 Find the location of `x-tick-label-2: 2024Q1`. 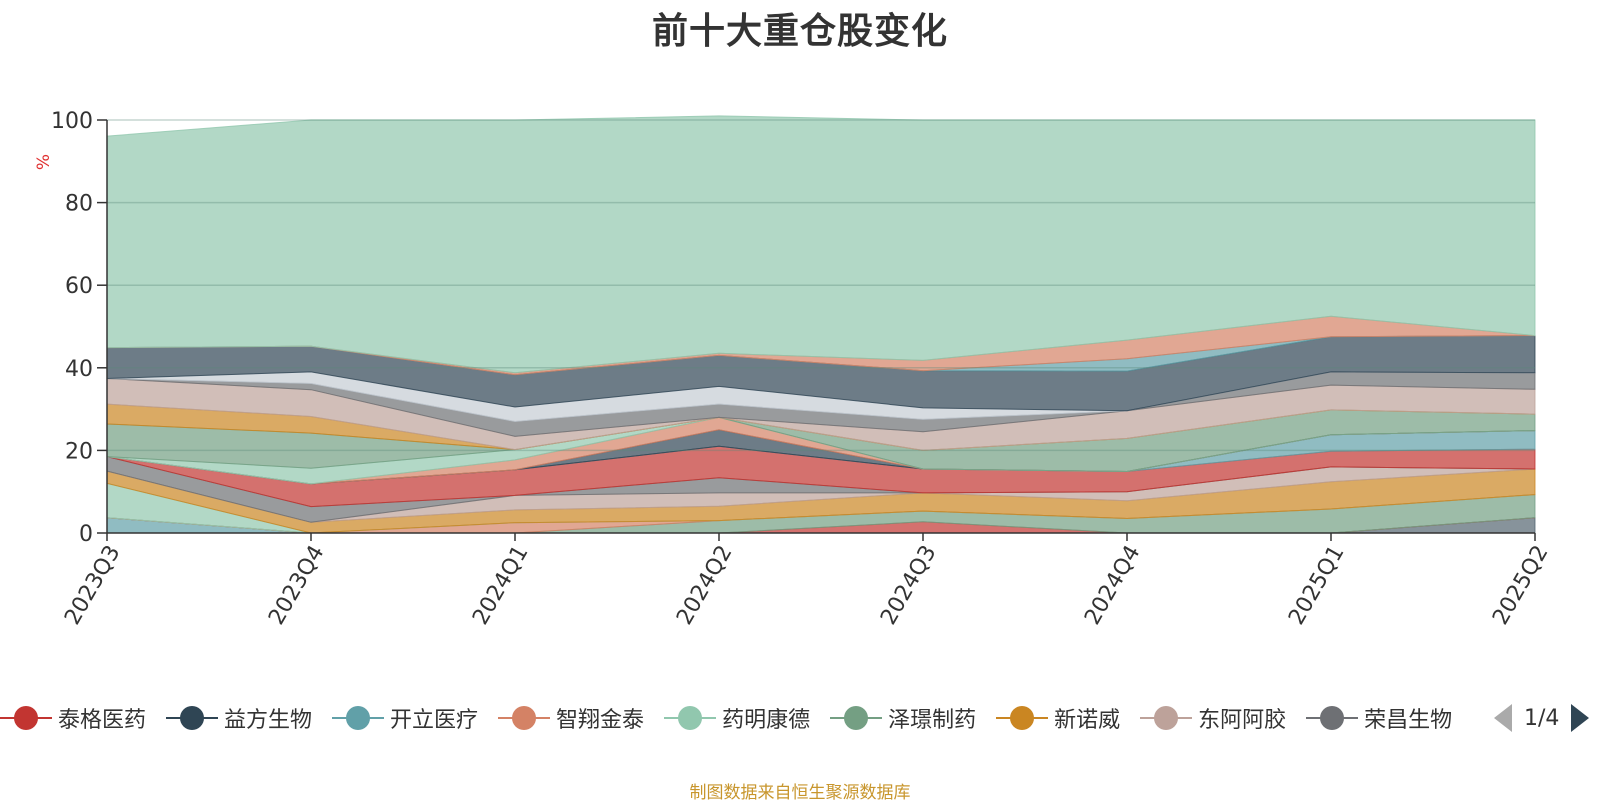

x-tick-label-2: 2024Q1 is located at coordinates (500, 585).